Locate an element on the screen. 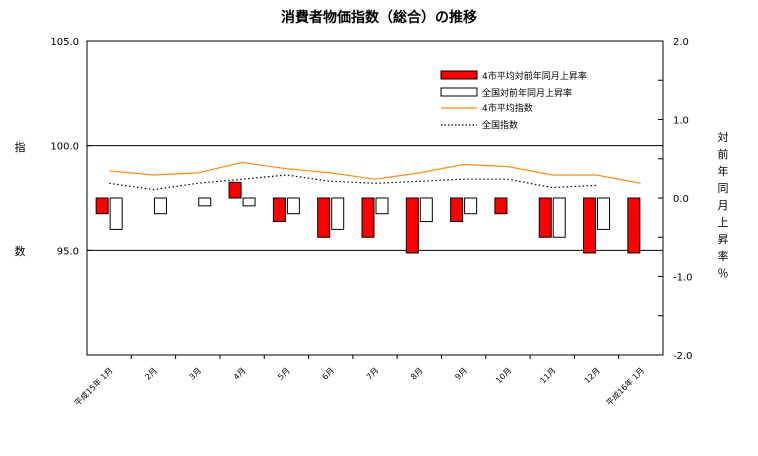 This screenshot has height=456, width=758. right-axis-label-char: 月 is located at coordinates (723, 205).